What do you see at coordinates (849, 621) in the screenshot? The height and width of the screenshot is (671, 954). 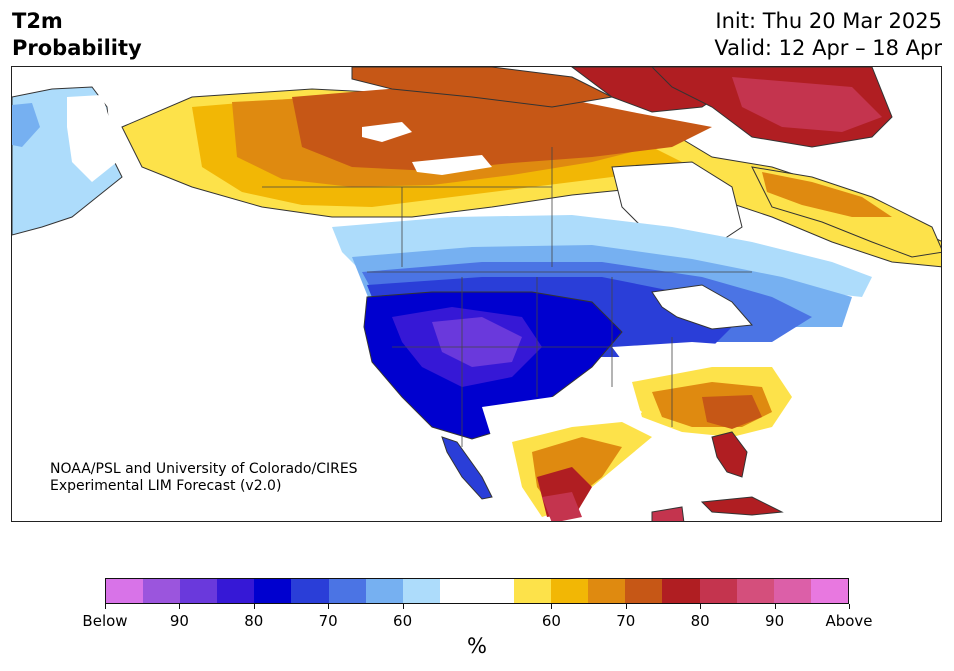 I see `colorbar-tick-label: Above` at bounding box center [849, 621].